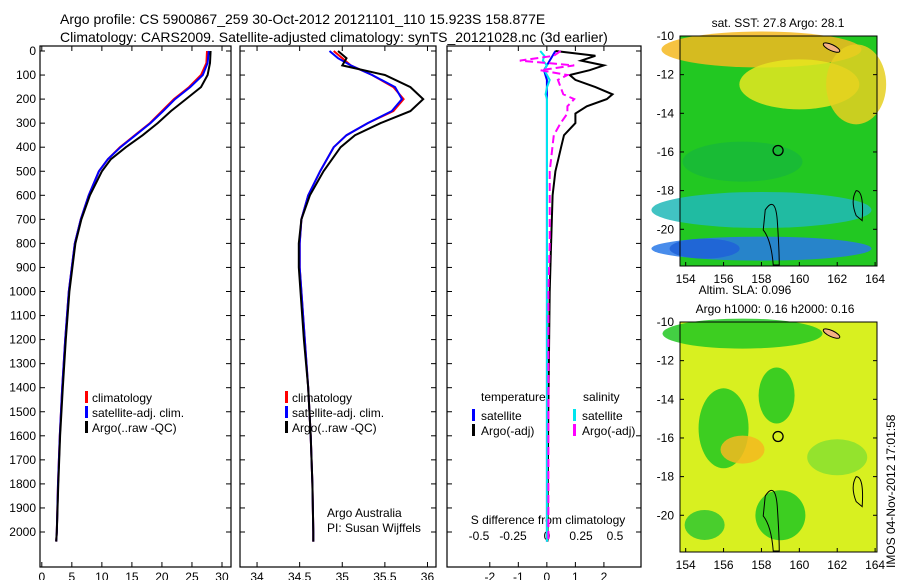 This screenshot has height=580, width=900. What do you see at coordinates (385, 575) in the screenshot?
I see `x-tick-label: 35.5` at bounding box center [385, 575].